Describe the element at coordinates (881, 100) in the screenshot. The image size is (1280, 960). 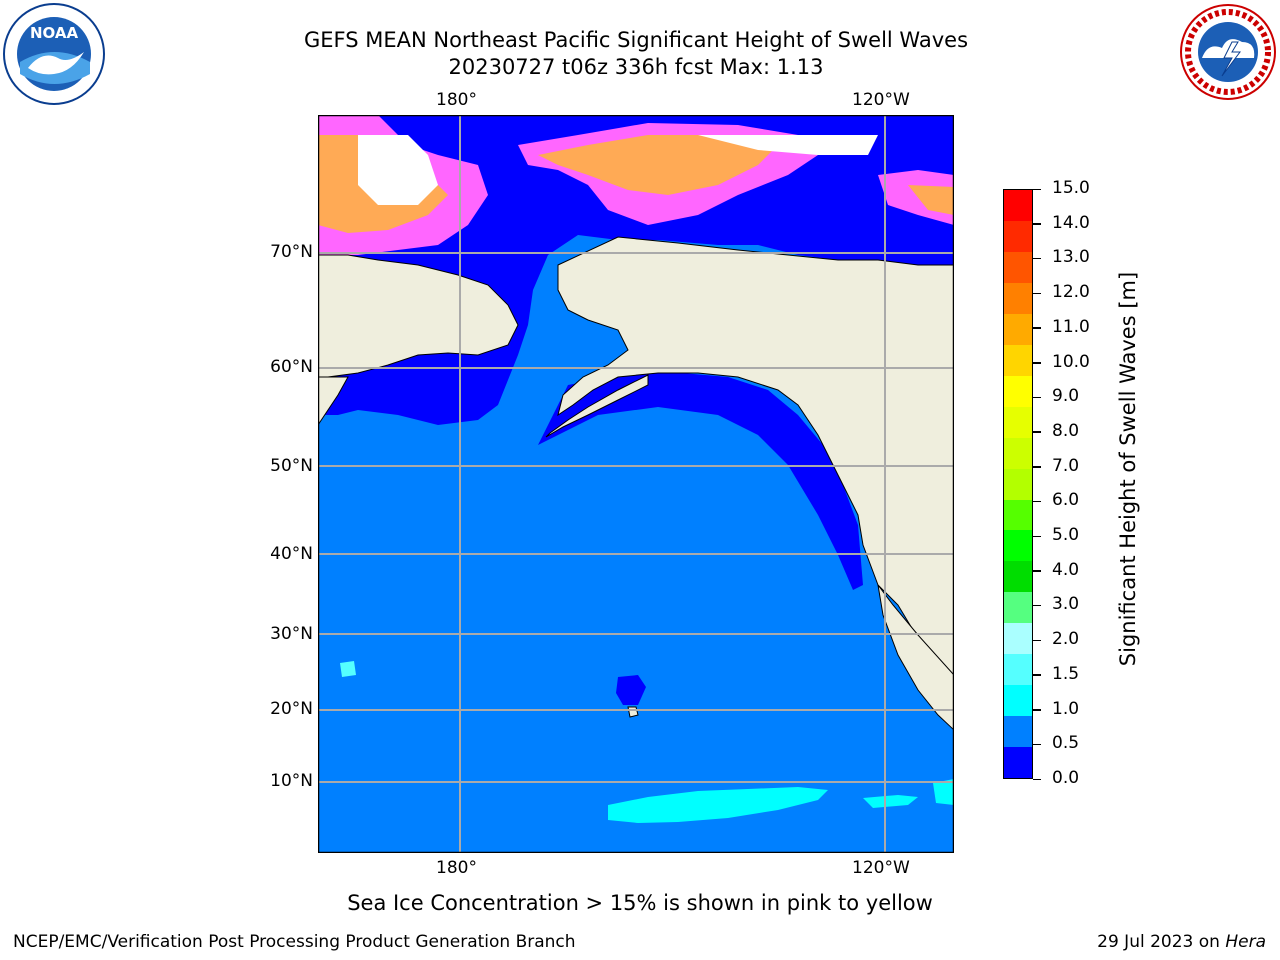
I see `lon-label-top-120w: 120°W` at that location.